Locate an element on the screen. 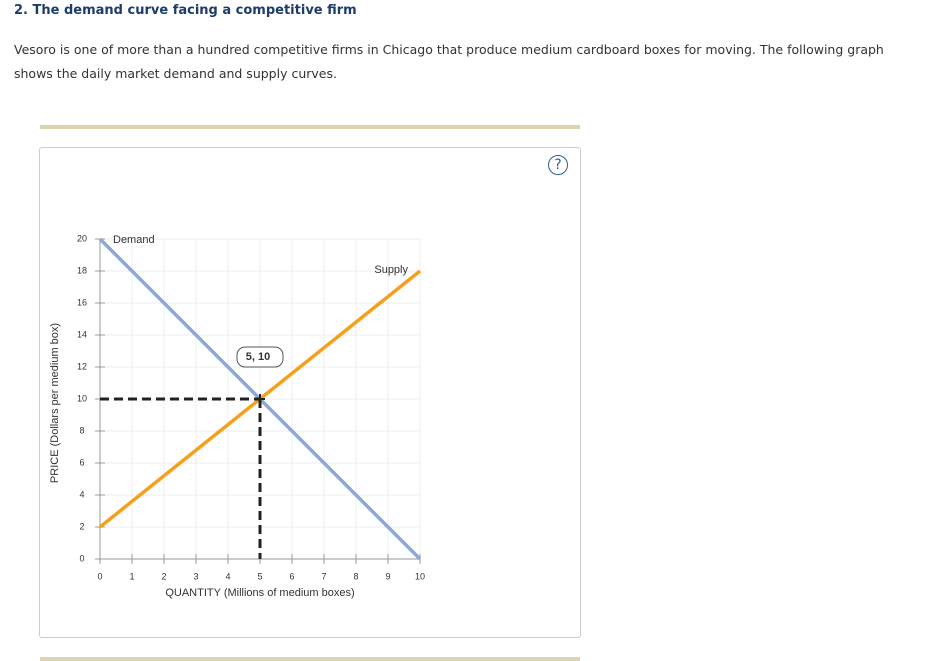  x-tick-label: 9 is located at coordinates (387, 576).